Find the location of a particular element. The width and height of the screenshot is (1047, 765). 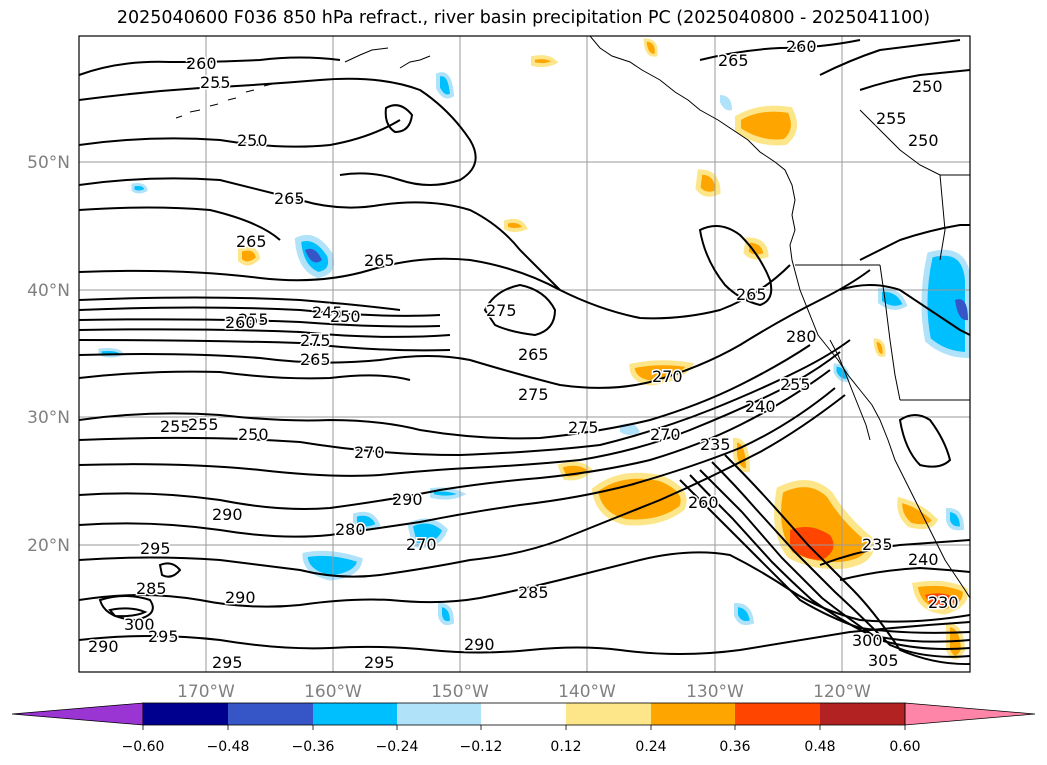

latitude-axis: 50°N 40°N 30°N 20°N is located at coordinates (48, 354).